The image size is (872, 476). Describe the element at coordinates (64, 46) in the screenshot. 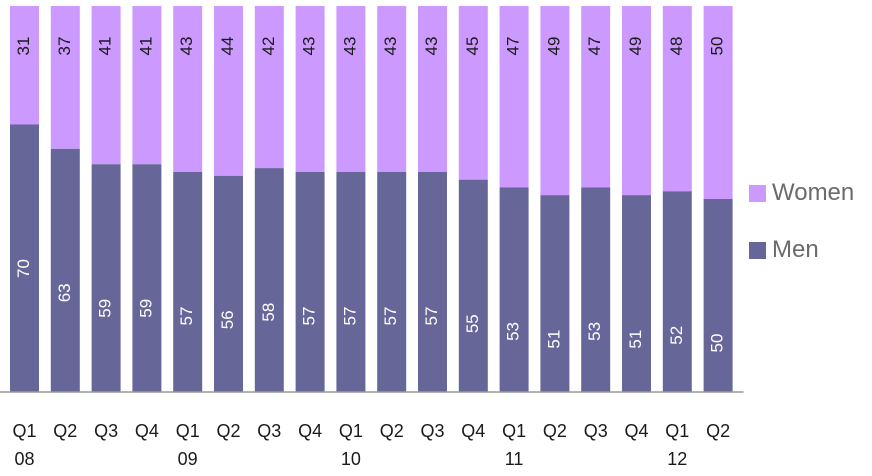

I see `data-label-women-1: 37` at that location.